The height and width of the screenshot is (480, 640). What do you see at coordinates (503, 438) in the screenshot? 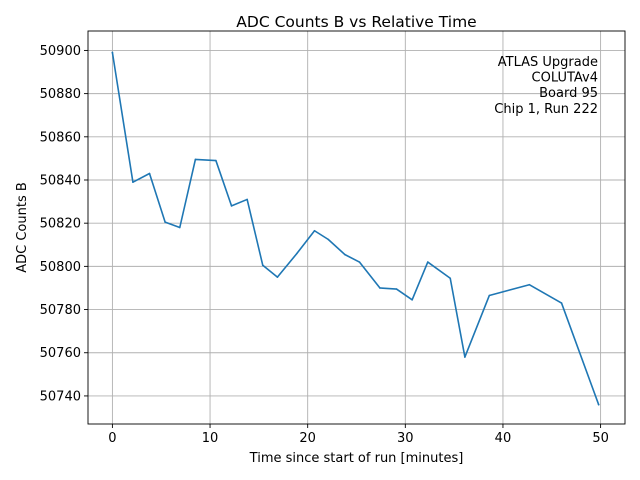
I see `x-tick-label: 40` at bounding box center [503, 438].